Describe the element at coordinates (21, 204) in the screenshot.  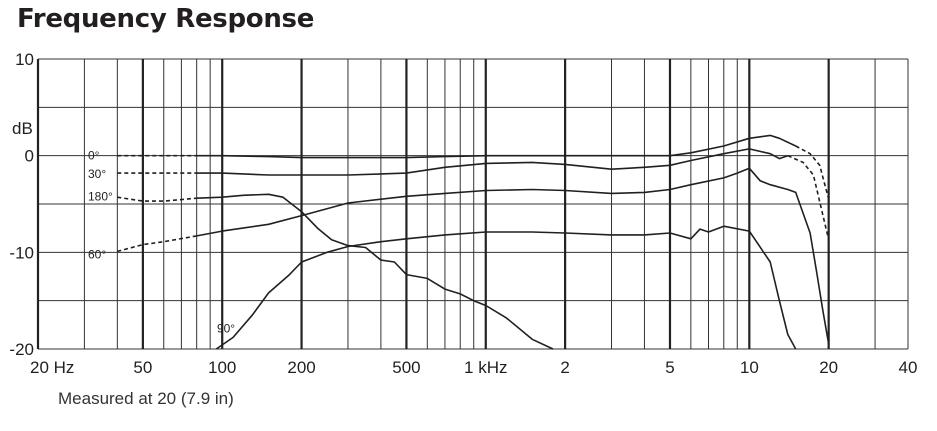
I see `y-axis: dB 10 0 -10 -20` at that location.